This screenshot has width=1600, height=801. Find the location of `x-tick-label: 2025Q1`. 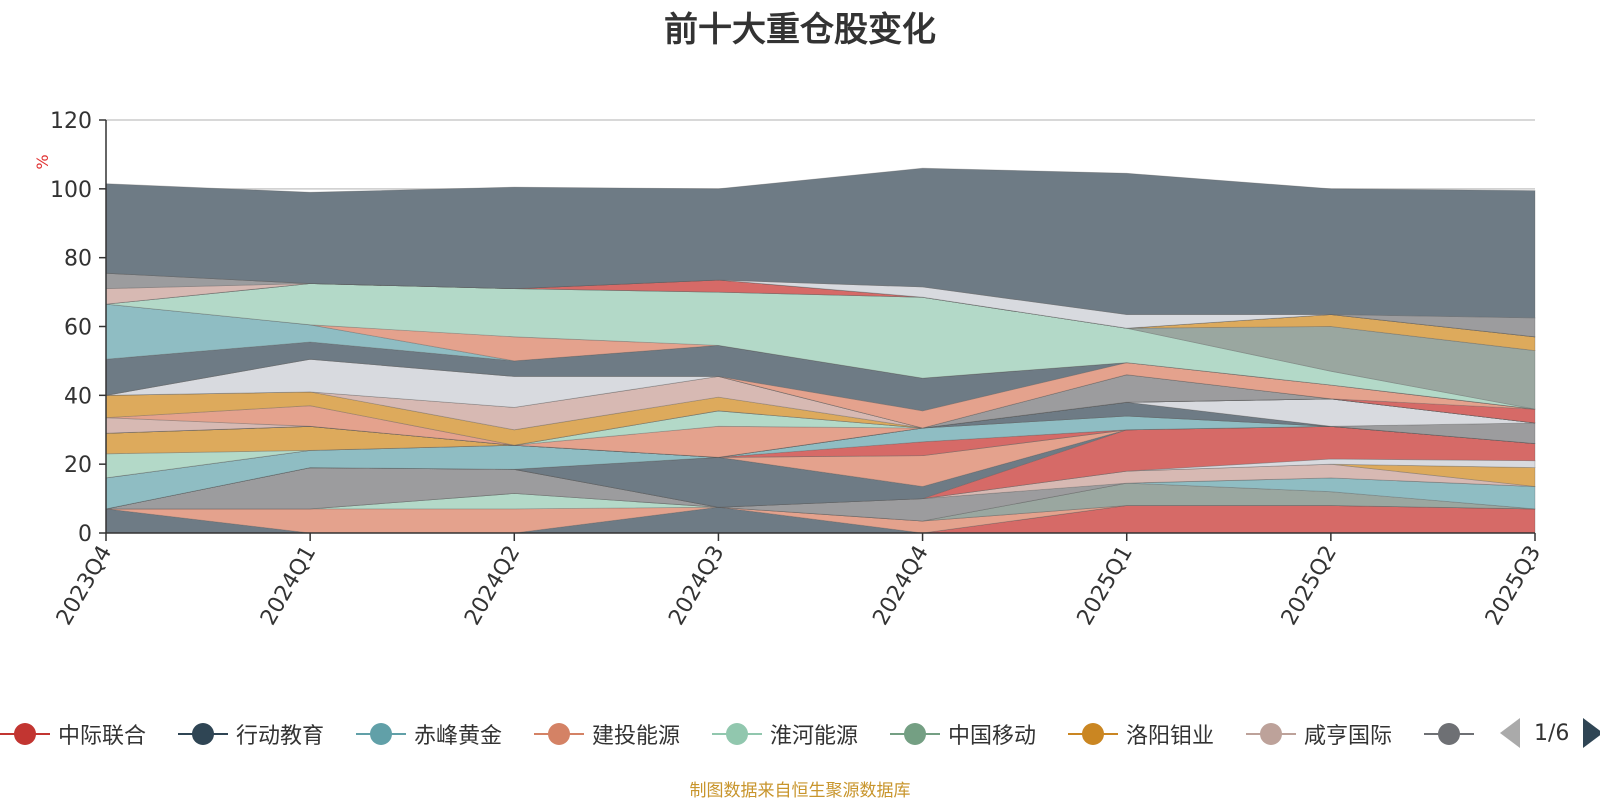

x-tick-label: 2025Q1 is located at coordinates (1105, 586).